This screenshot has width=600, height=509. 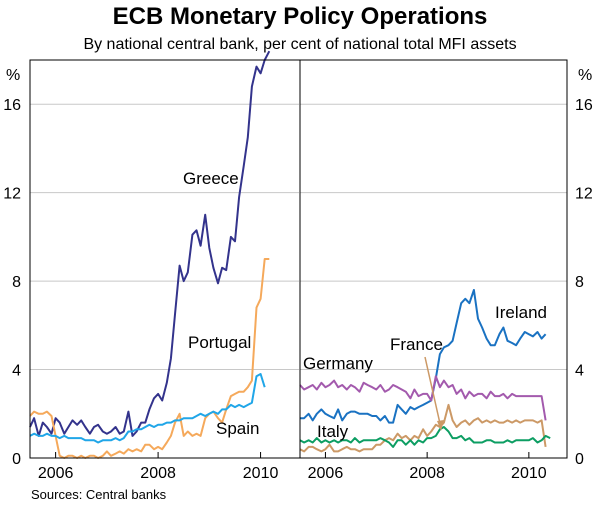 What do you see at coordinates (427, 473) in the screenshot?
I see `x-tick-label-right-2008: 2008` at bounding box center [427, 473].